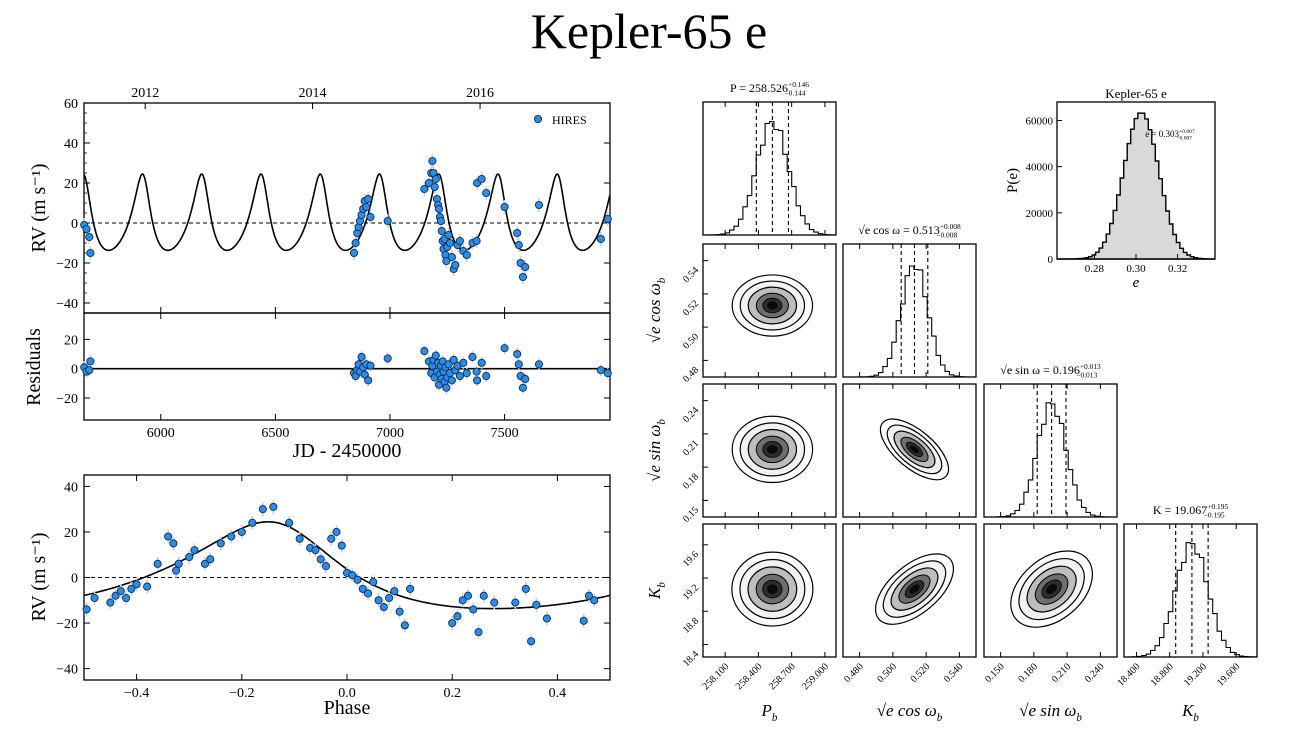 The image size is (1298, 741). What do you see at coordinates (71, 104) in the screenshot?
I see `rv-time-ytick-label: 60` at bounding box center [71, 104].